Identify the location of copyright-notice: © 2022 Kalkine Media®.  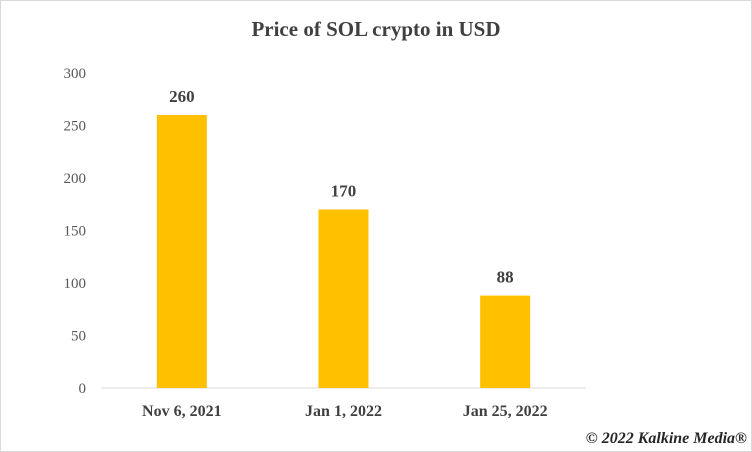
(666, 438).